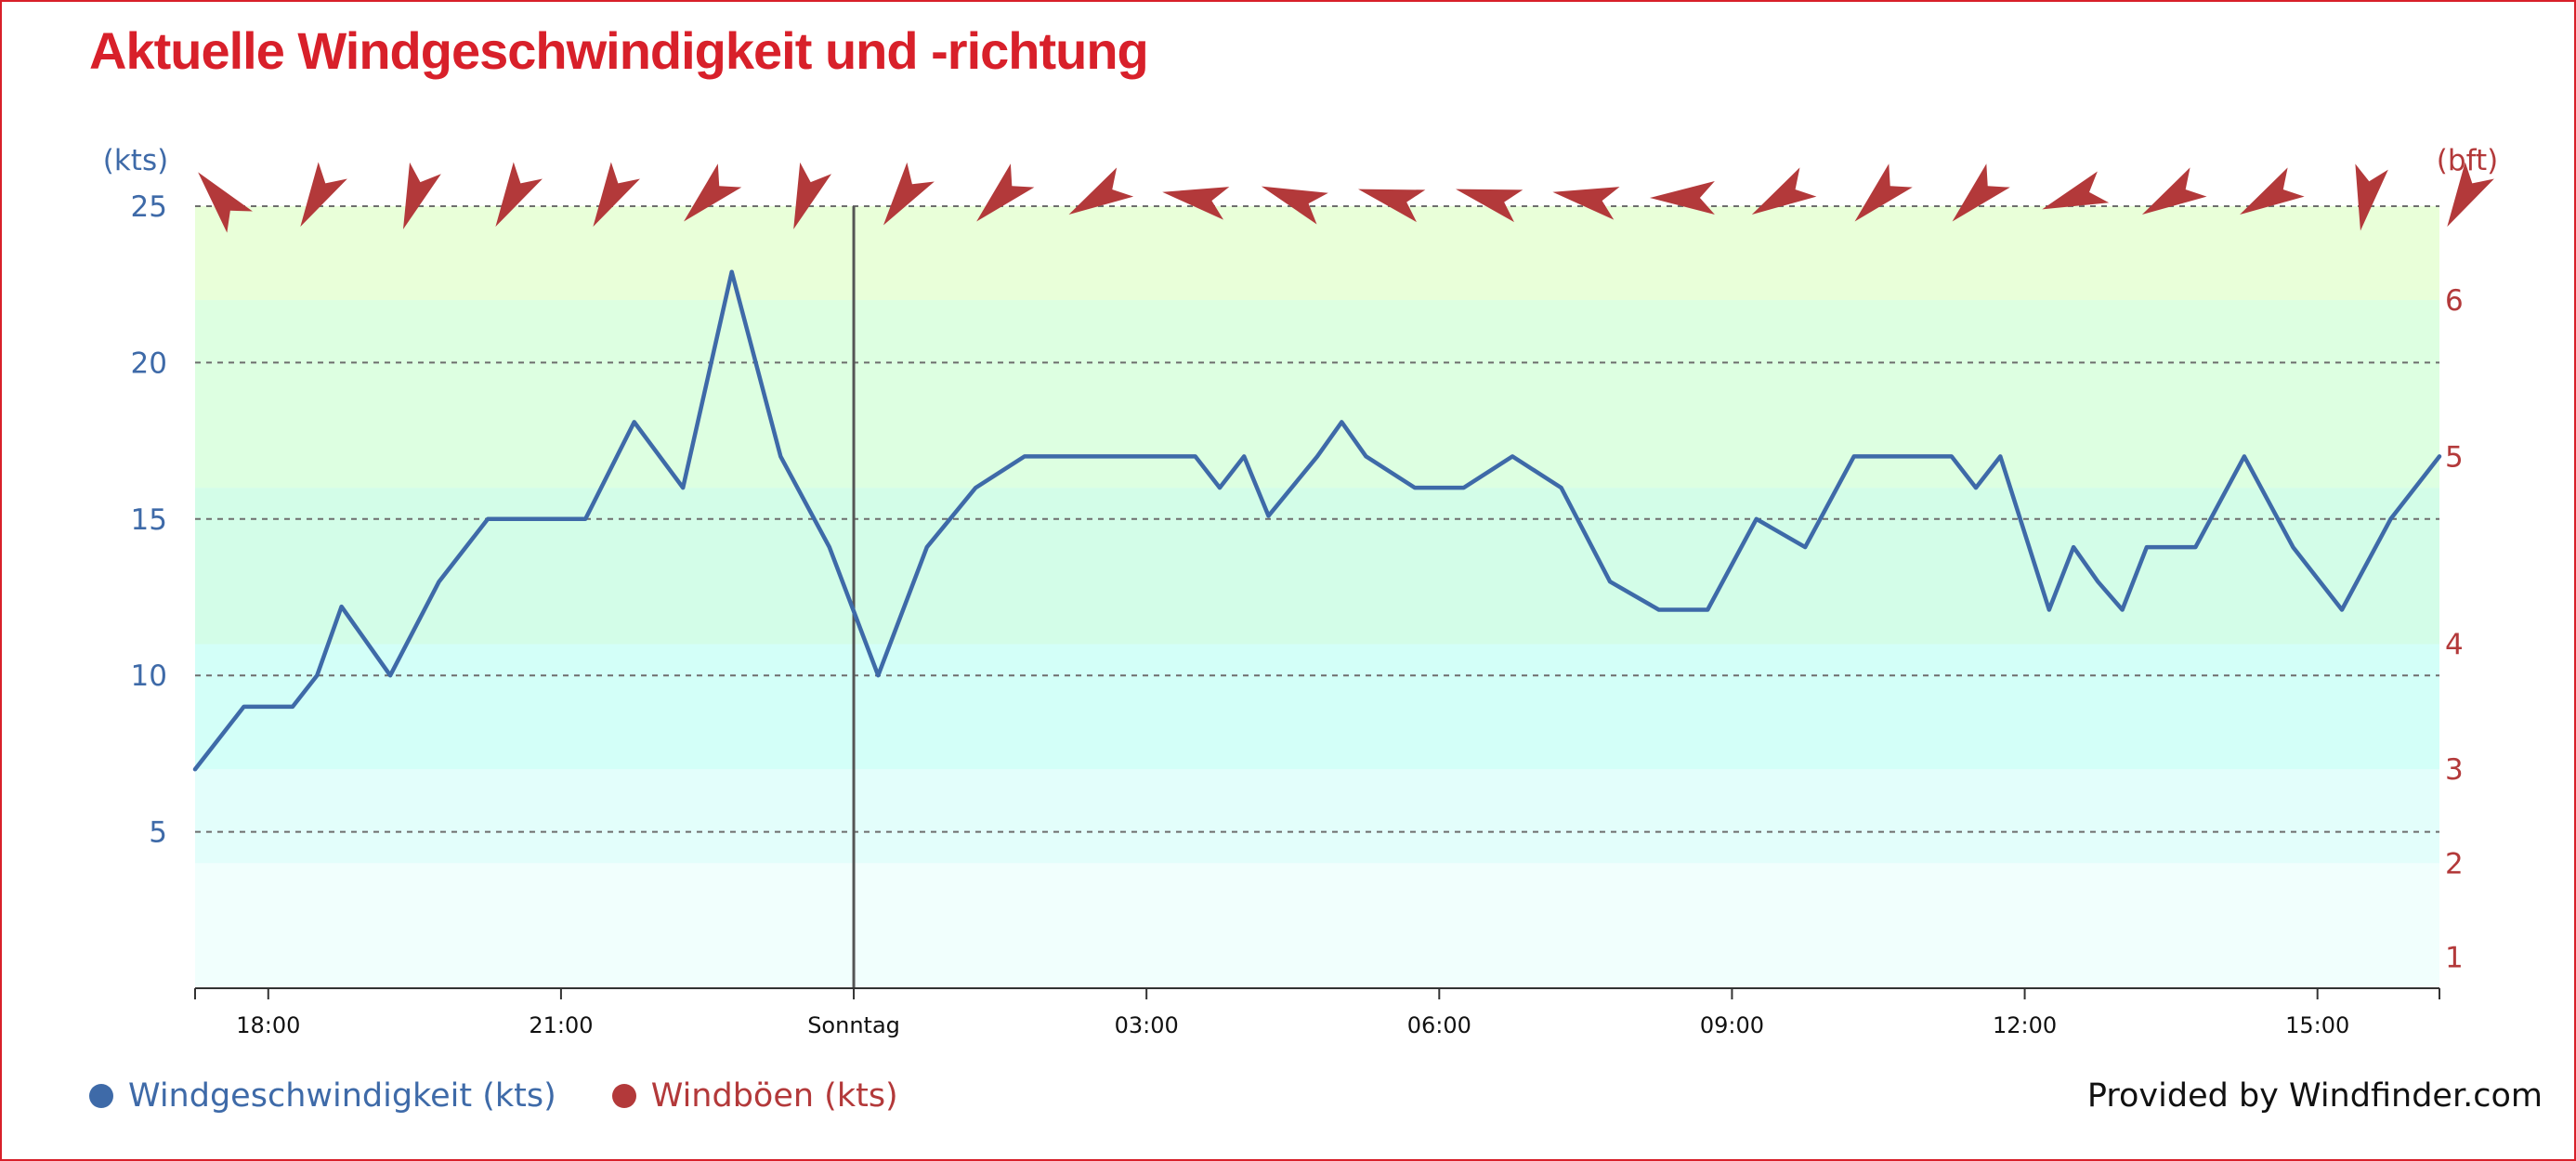 This screenshot has width=2576, height=1161. I want to click on x-tick-label-03:00: 03:00, so click(1147, 1025).